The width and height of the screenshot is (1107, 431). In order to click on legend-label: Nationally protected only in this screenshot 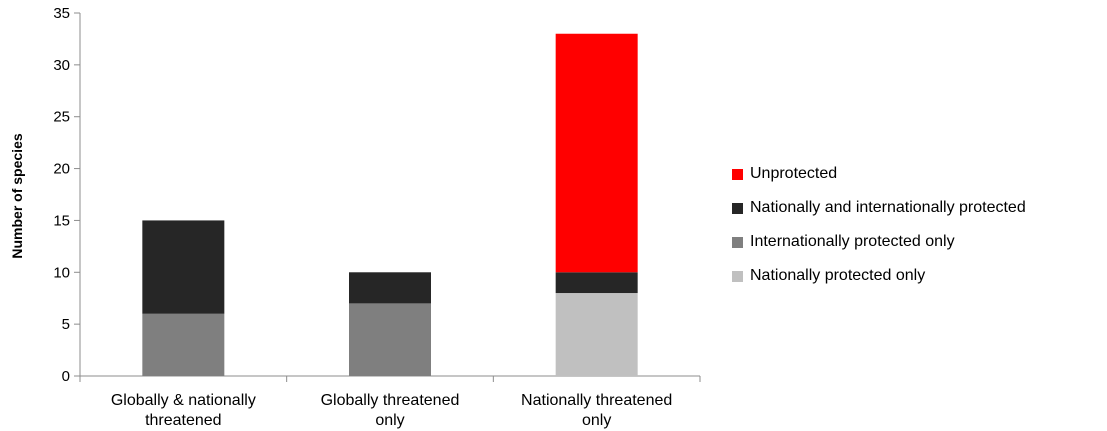, I will do `click(838, 275)`.